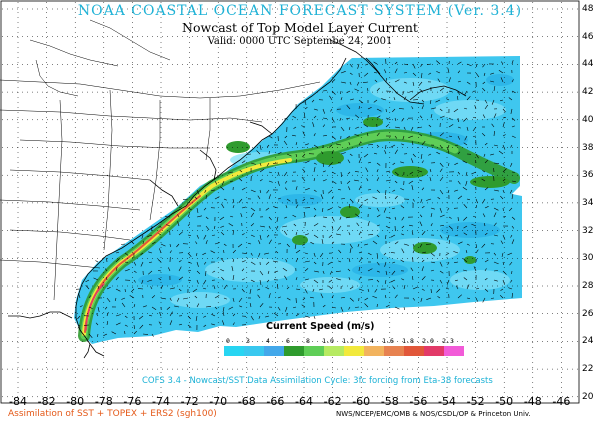 The width and height of the screenshot is (600, 425). What do you see at coordinates (75, 401) in the screenshot?
I see `longitude-tick-label: -80` at bounding box center [75, 401].